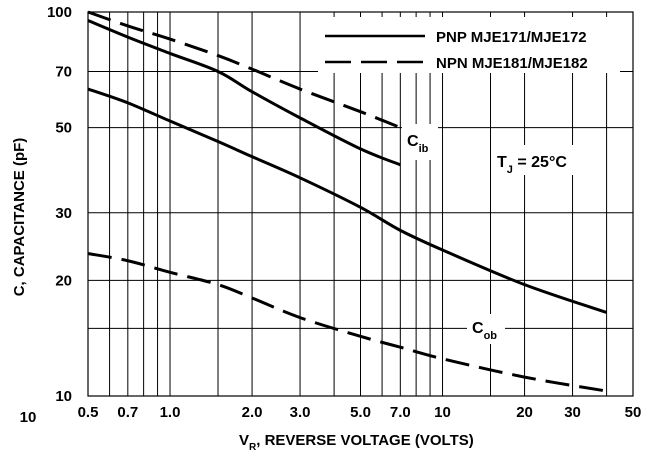  I want to click on x-tick-label: 0.7, so click(127, 412).